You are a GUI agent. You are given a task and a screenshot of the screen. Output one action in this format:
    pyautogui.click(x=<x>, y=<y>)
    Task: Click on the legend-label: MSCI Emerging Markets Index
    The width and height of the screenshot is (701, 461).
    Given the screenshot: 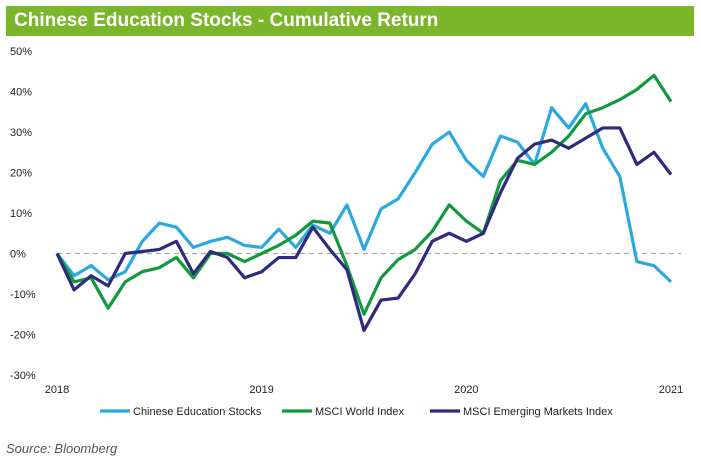 What is the action you would take?
    pyautogui.click(x=538, y=412)
    